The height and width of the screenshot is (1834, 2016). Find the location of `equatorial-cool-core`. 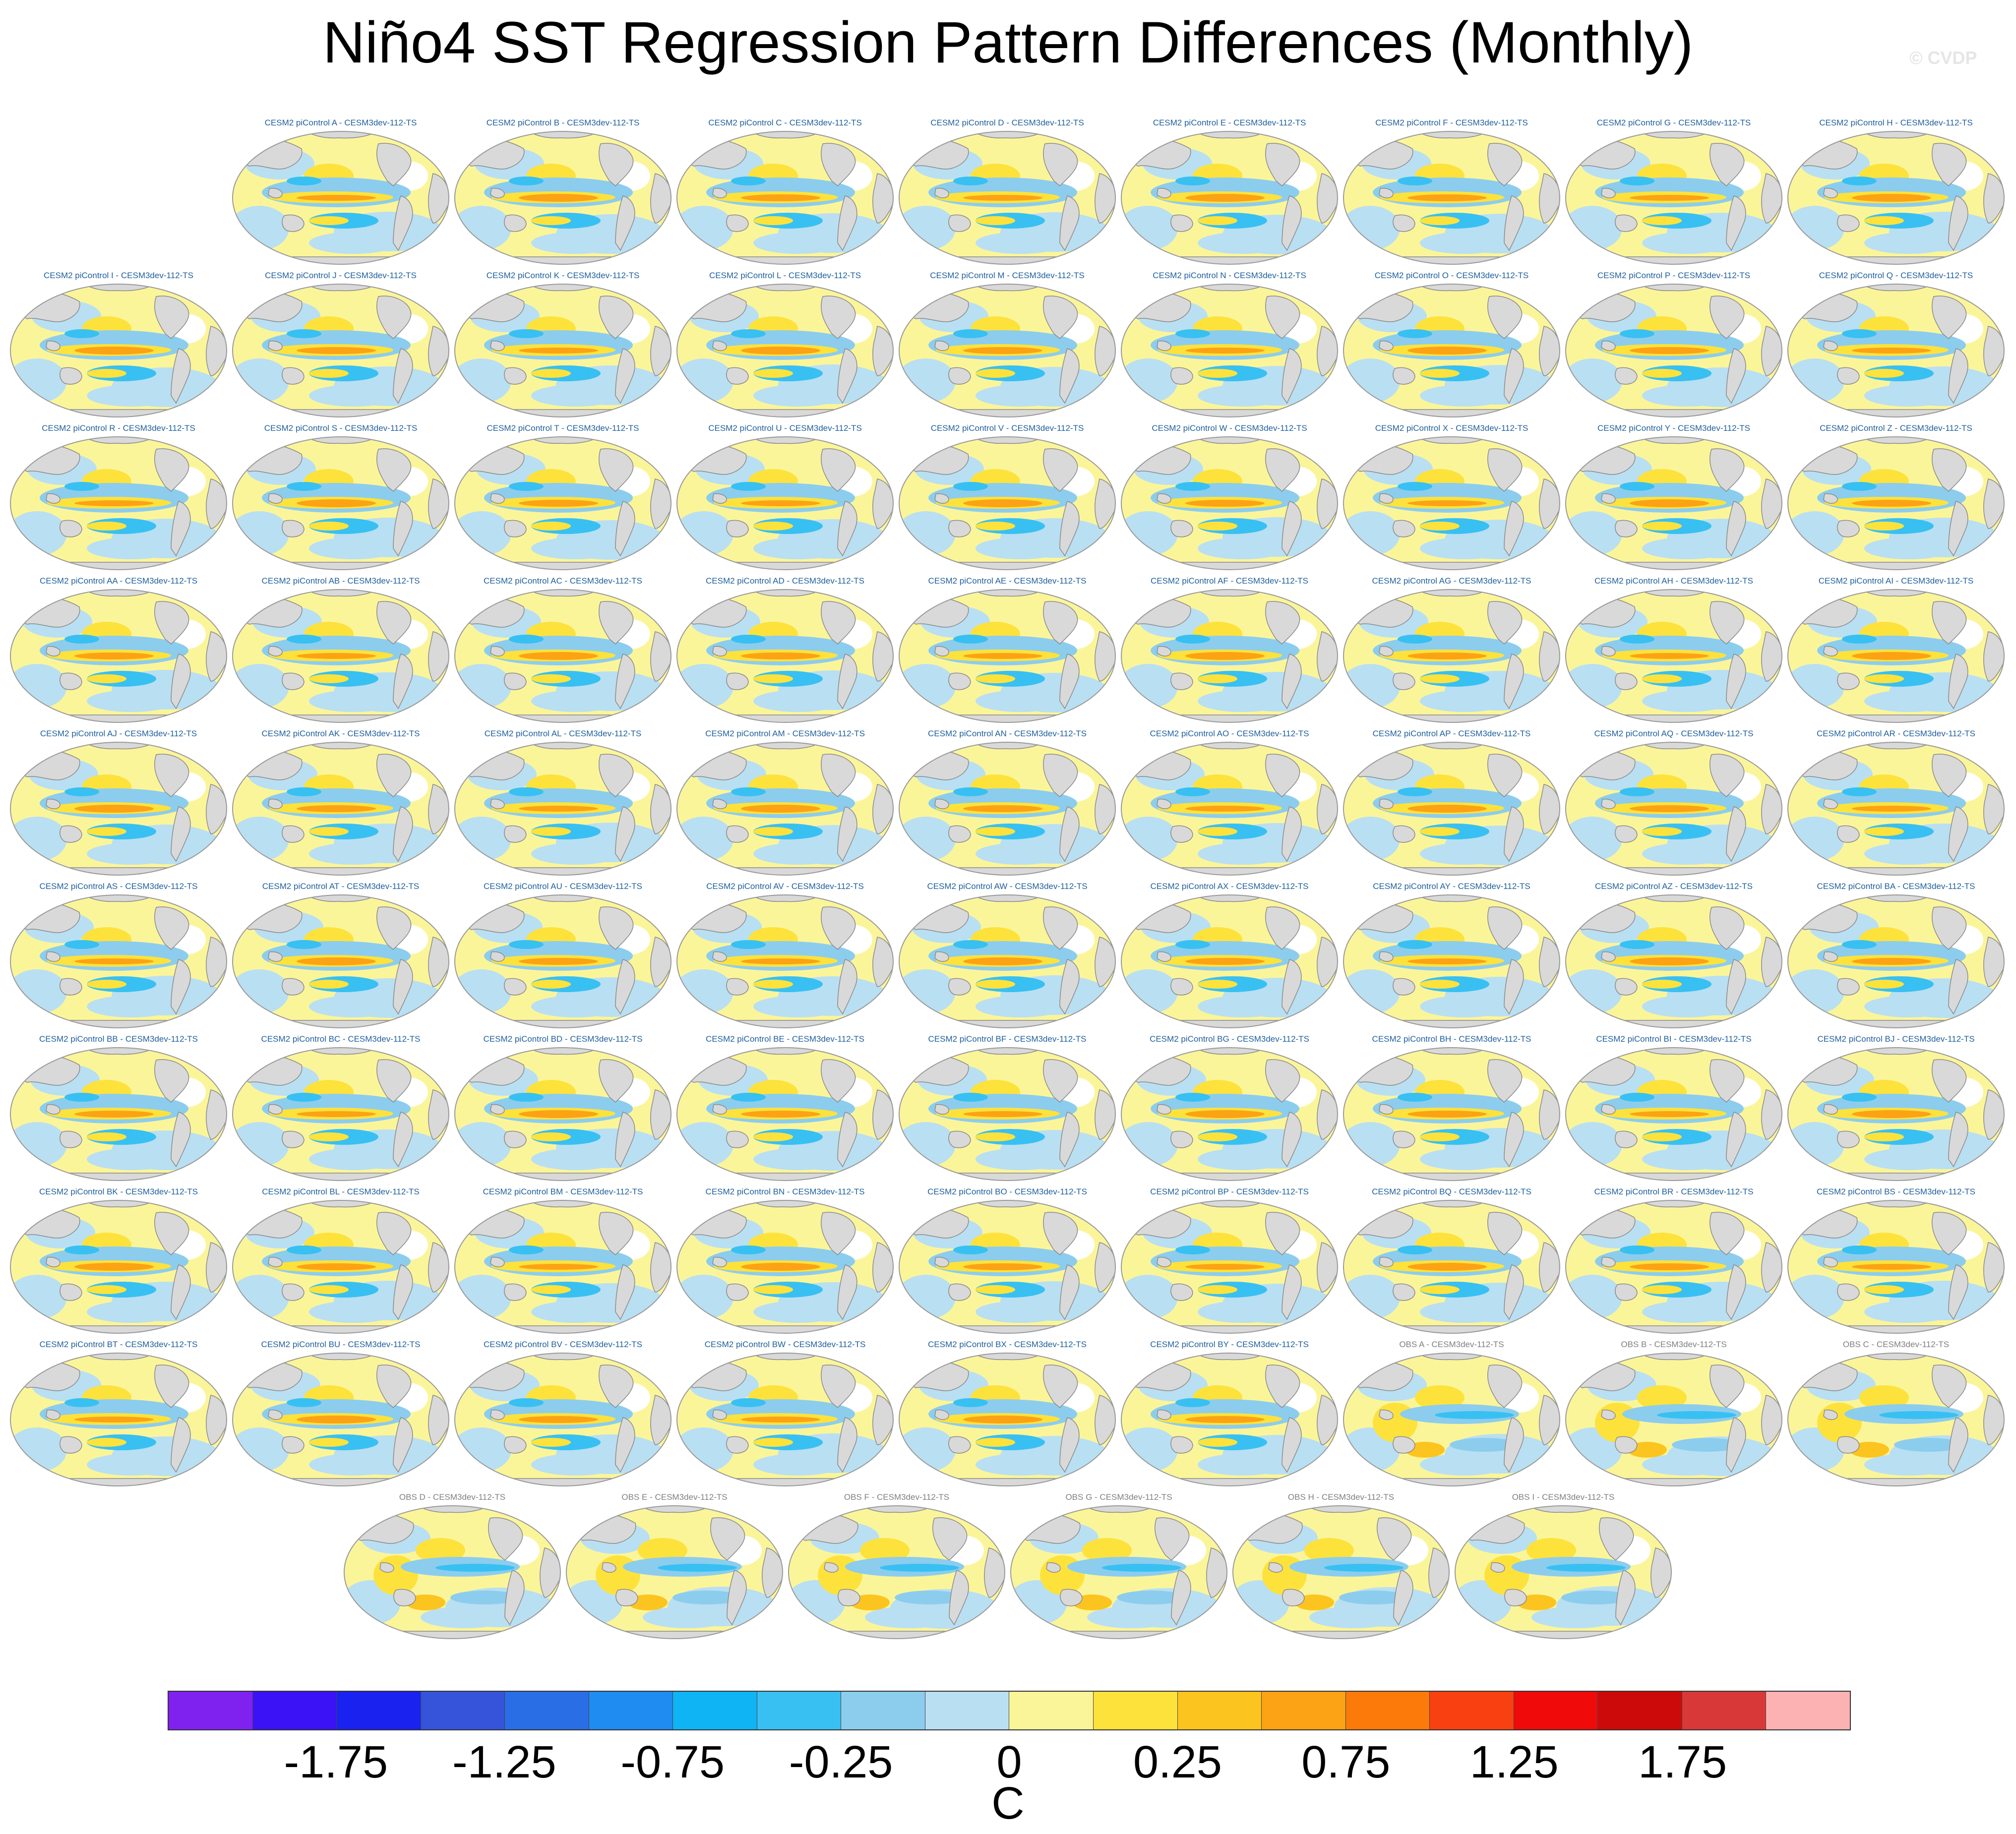

equatorial-cool-core is located at coordinates (919, 1568).